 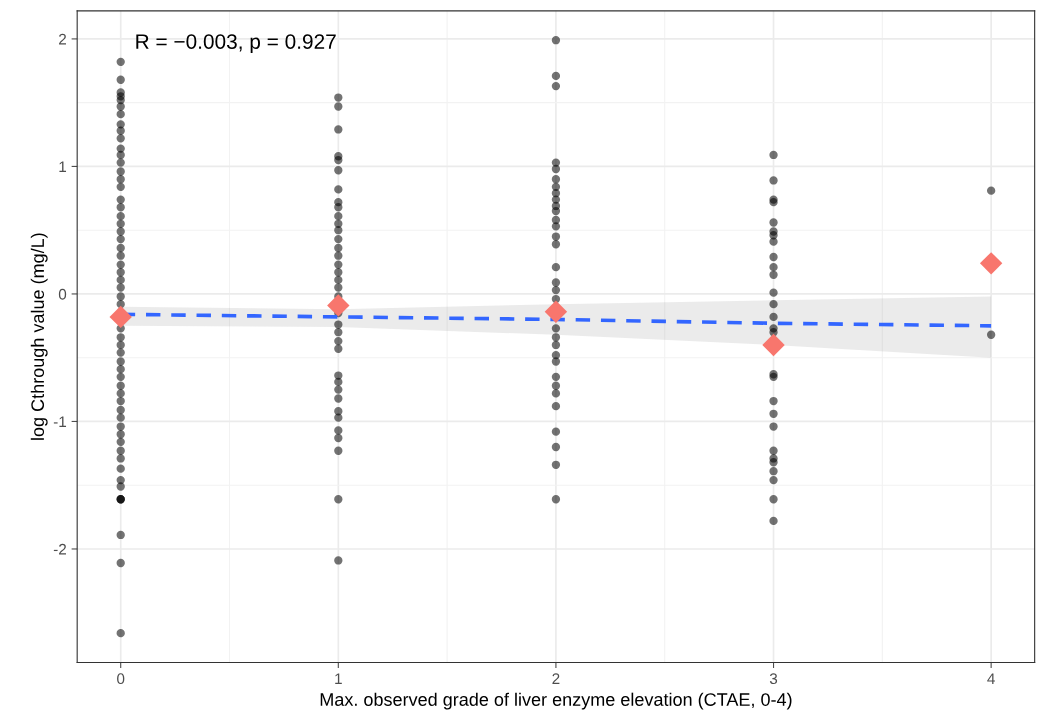 I want to click on x-tick-label: 3, so click(x=773, y=679).